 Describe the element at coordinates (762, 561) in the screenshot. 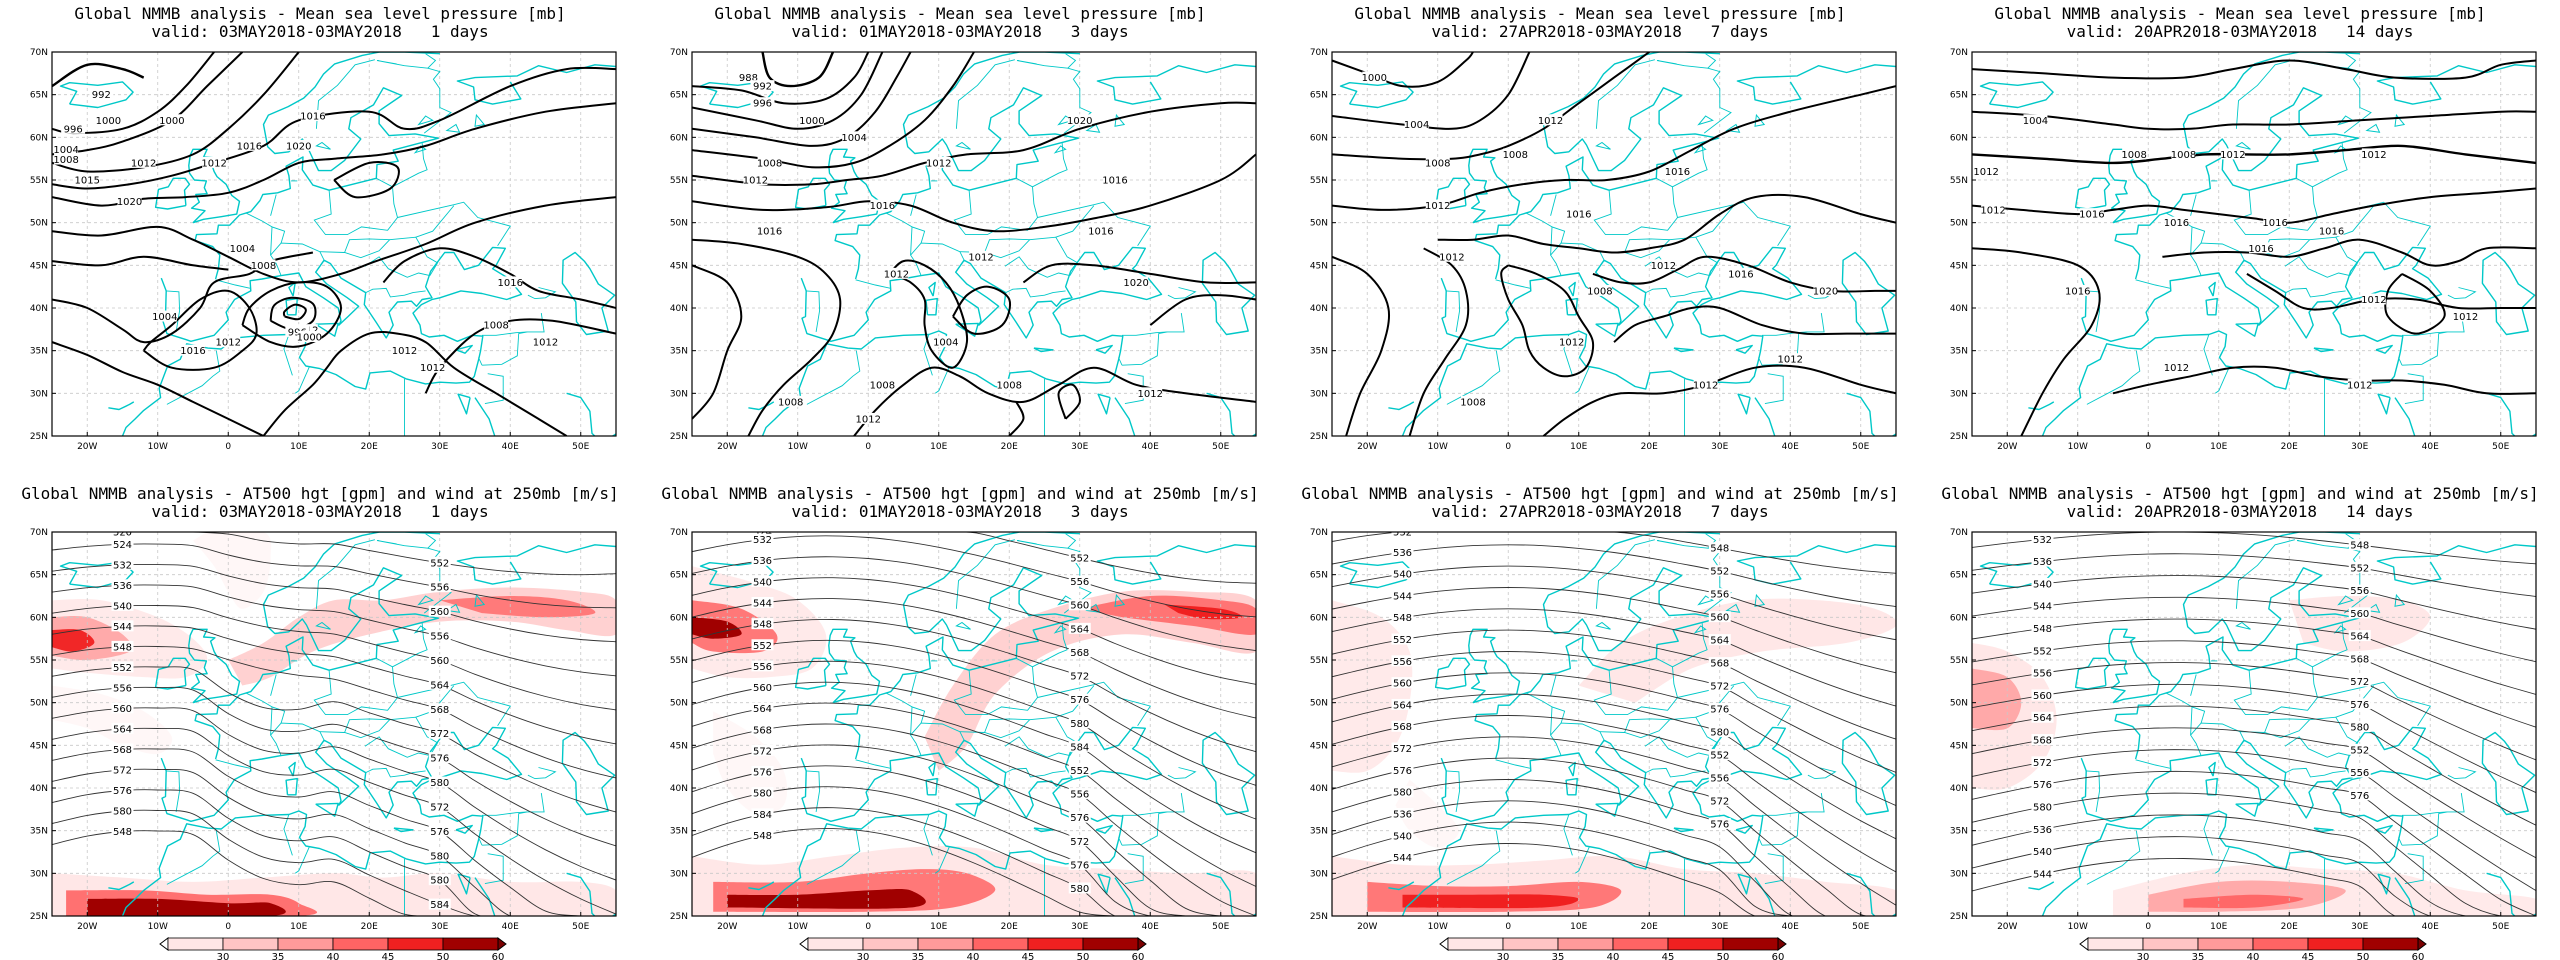

I see `height-label: 536` at that location.